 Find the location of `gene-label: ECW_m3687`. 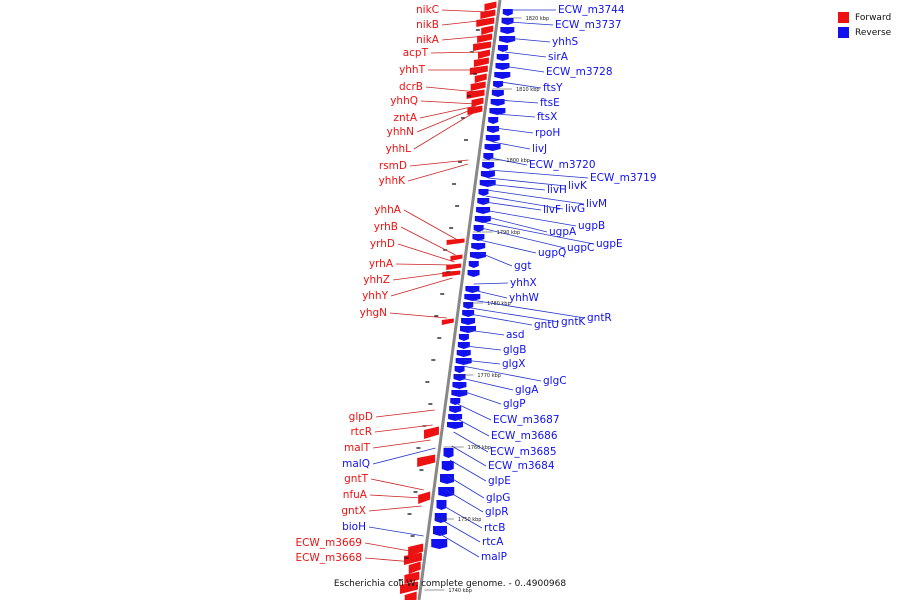

gene-label: ECW_m3687 is located at coordinates (526, 420).